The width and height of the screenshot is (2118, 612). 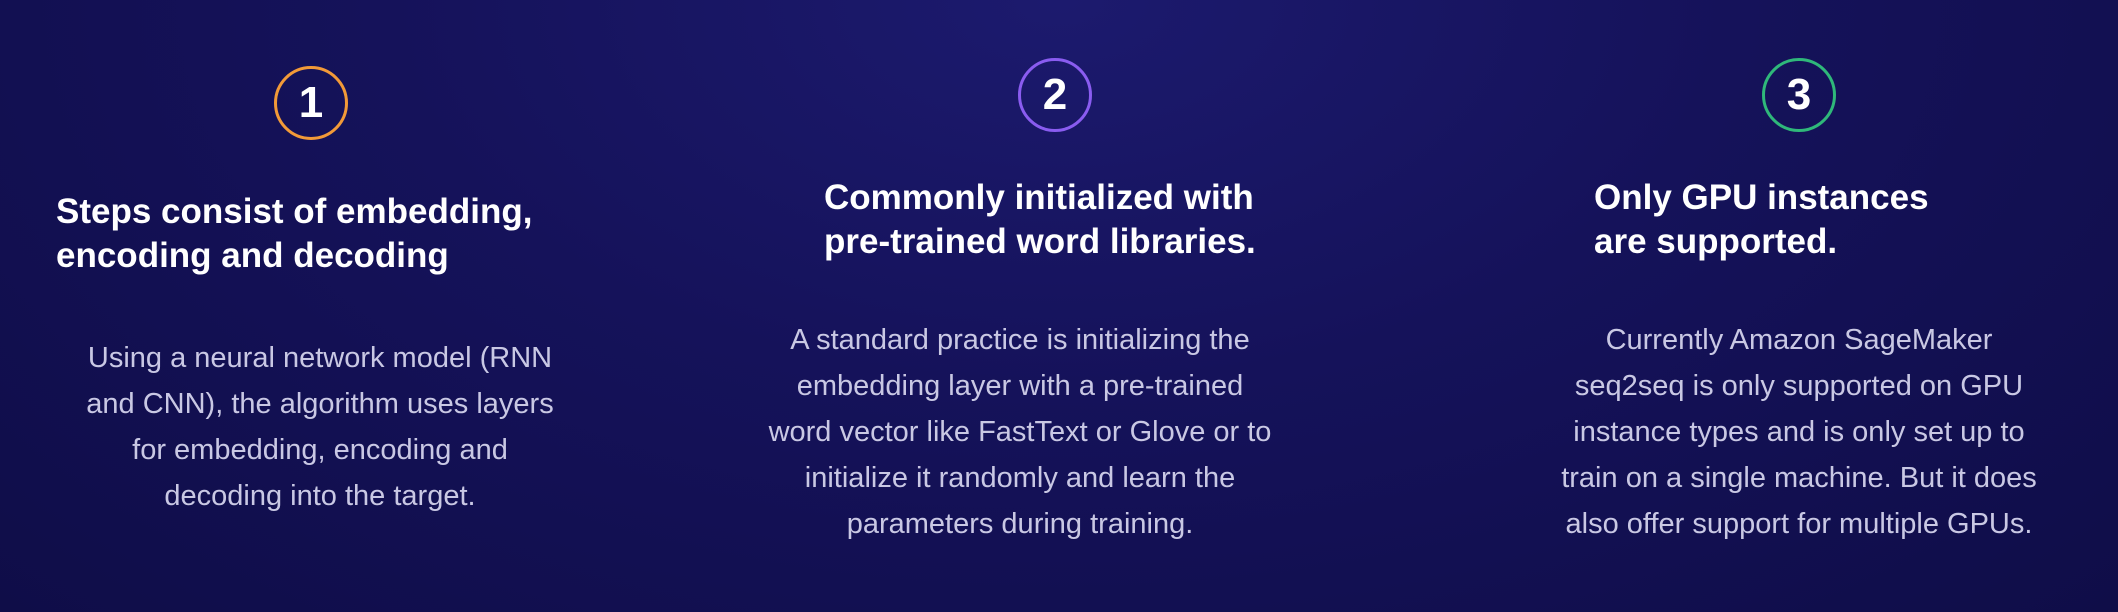 I want to click on step-number: 2, so click(x=1055, y=94).